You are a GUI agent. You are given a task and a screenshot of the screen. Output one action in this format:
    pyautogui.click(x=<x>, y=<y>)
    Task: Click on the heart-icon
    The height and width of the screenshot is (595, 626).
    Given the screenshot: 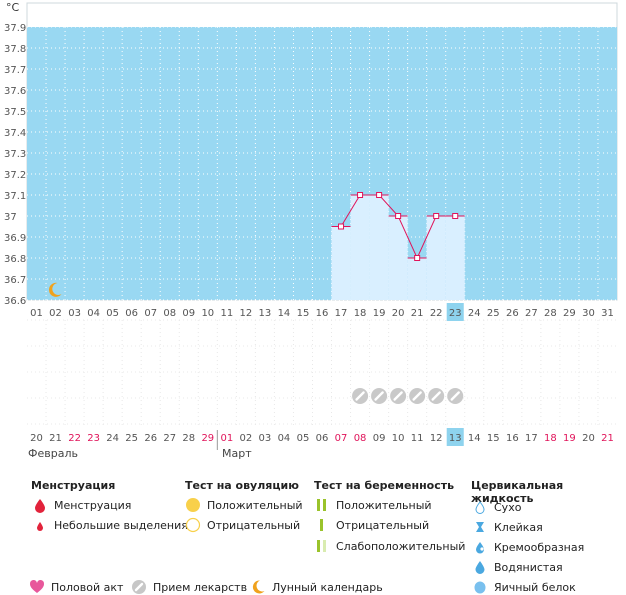 What is the action you would take?
    pyautogui.click(x=37, y=586)
    